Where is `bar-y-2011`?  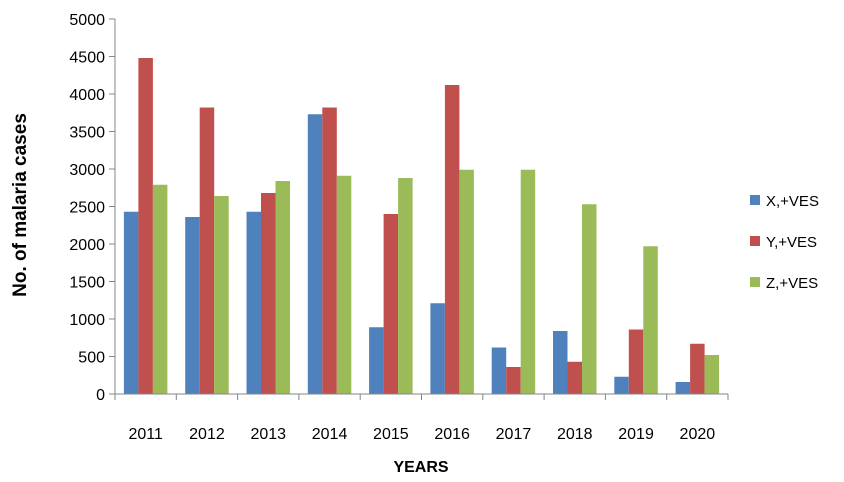 bar-y-2011 is located at coordinates (145, 226).